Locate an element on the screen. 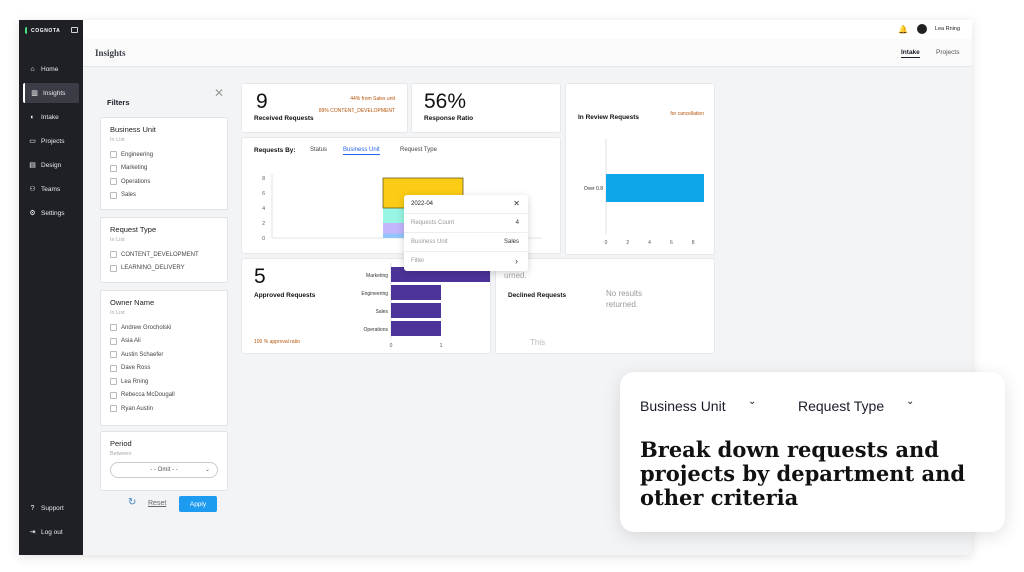 The height and width of the screenshot is (572, 1024). tab-business-unit: Business Unit is located at coordinates (361, 151).